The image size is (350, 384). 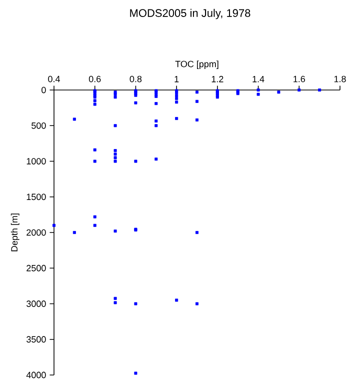 I want to click on y-tick-label: 4000, so click(x=36, y=375).